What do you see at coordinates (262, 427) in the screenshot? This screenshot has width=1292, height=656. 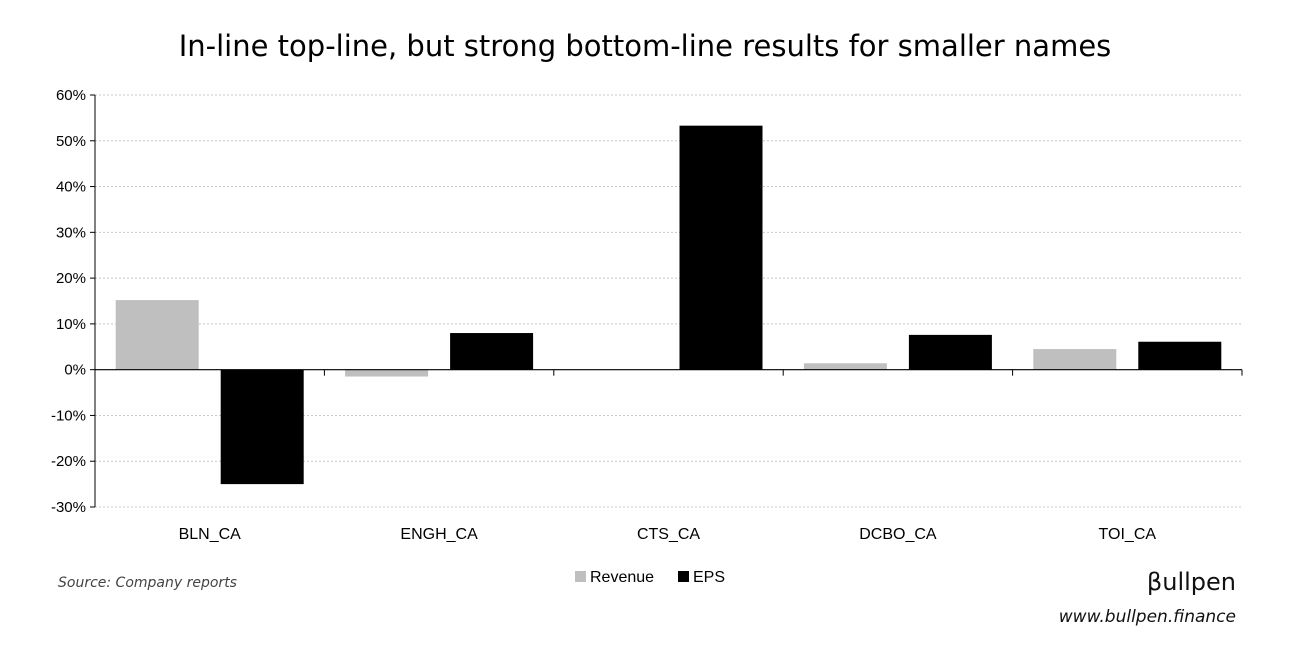 I see `bar-eps-bln_ca` at bounding box center [262, 427].